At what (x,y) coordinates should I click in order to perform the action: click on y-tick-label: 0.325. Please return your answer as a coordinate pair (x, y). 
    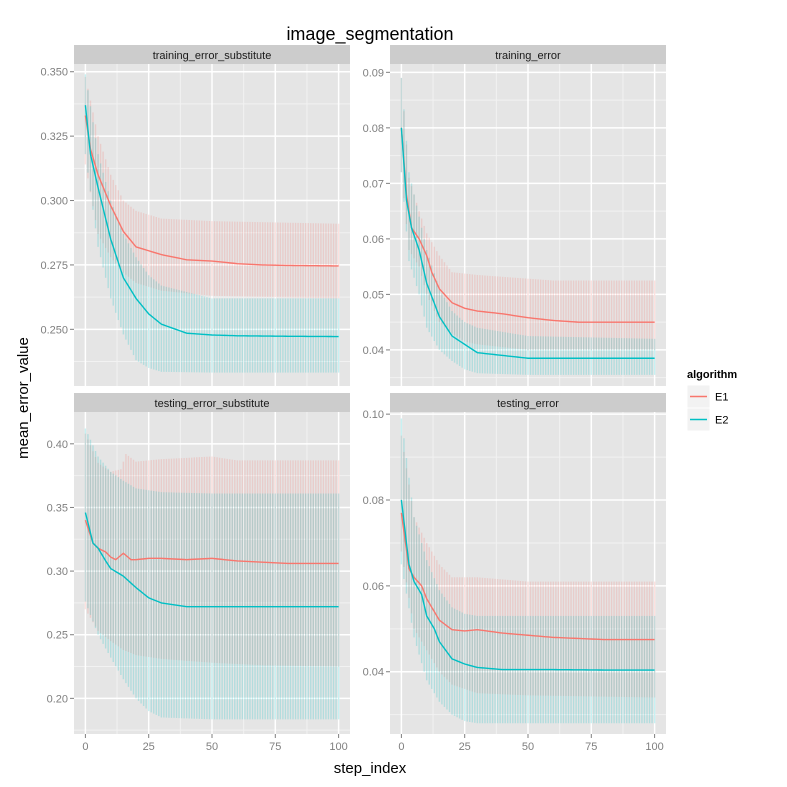
    Looking at the image, I should click on (54, 137).